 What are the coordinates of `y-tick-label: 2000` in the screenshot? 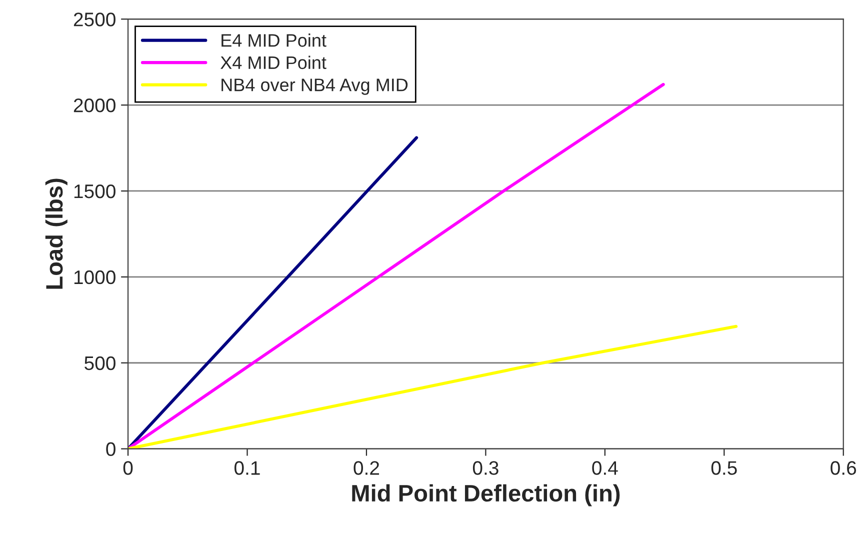 It's located at (95, 105).